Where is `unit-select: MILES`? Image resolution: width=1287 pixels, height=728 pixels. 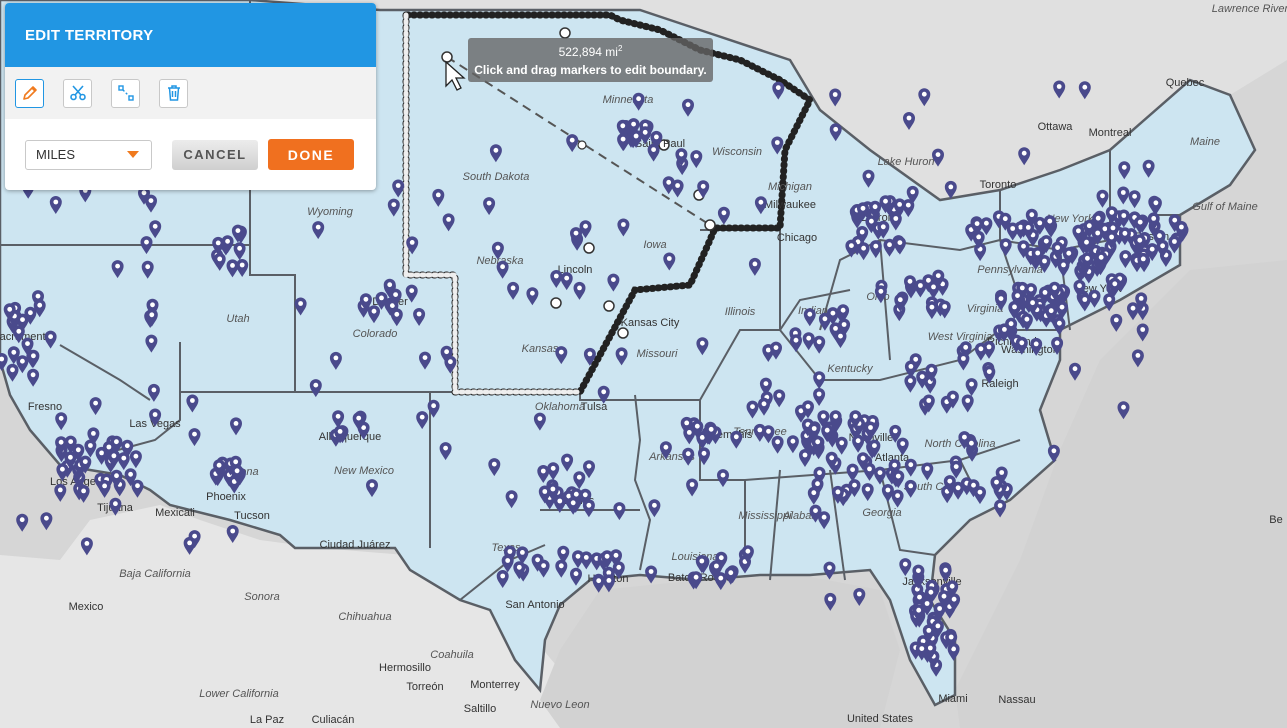 unit-select: MILES is located at coordinates (88, 154).